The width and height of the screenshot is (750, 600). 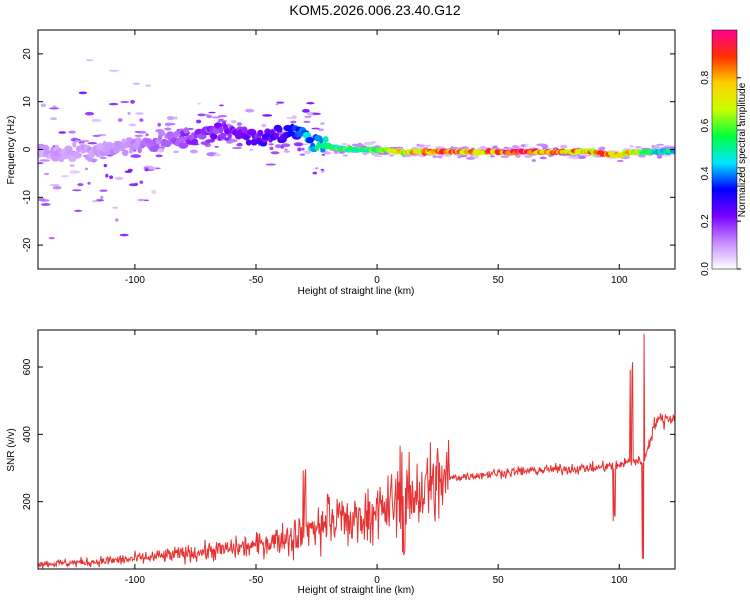 What do you see at coordinates (256, 280) in the screenshot?
I see `x-tick-label: -50` at bounding box center [256, 280].